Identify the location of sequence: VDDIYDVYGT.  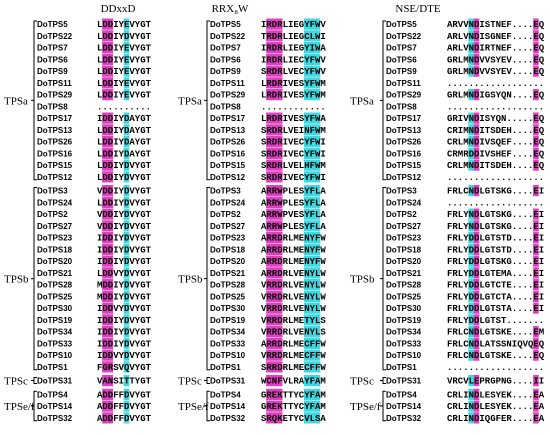
(124, 227).